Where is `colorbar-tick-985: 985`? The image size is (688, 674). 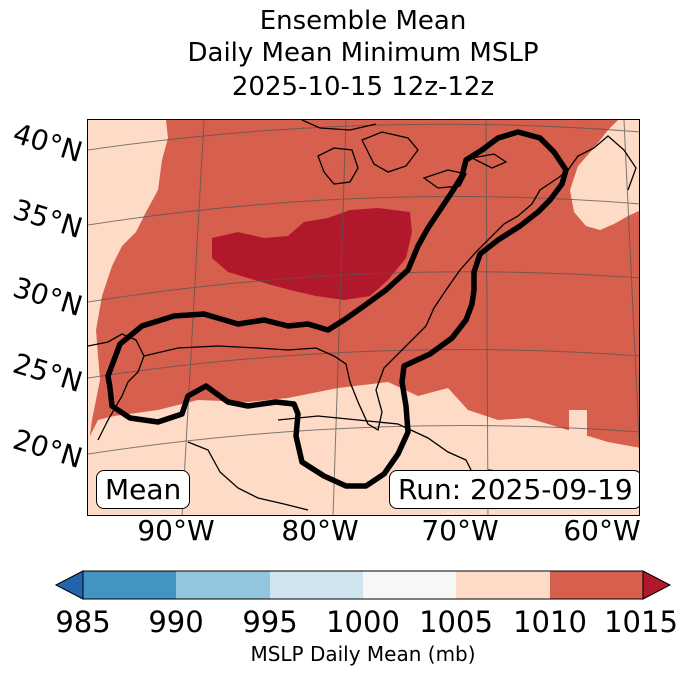 colorbar-tick-985: 985 is located at coordinates (83, 622).